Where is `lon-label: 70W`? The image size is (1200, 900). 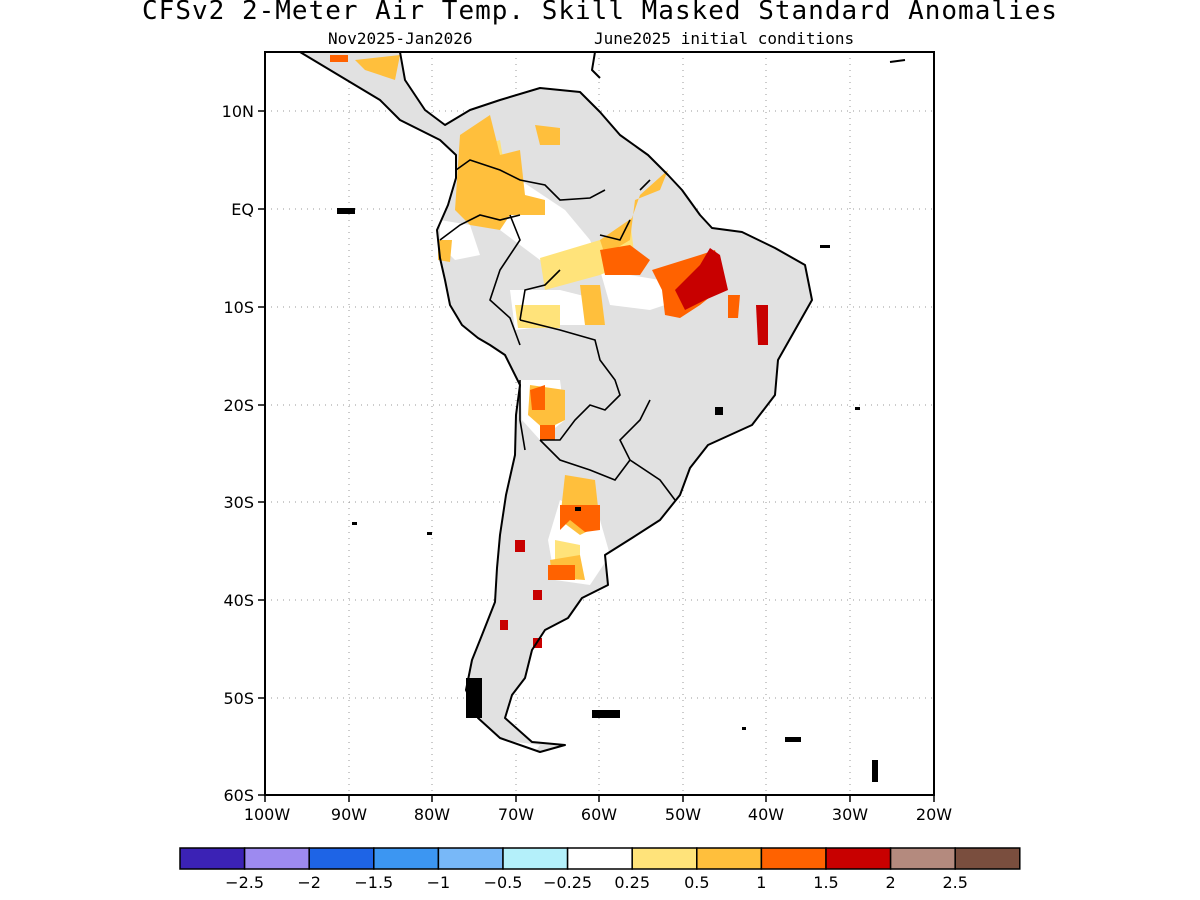 lon-label: 70W is located at coordinates (516, 814).